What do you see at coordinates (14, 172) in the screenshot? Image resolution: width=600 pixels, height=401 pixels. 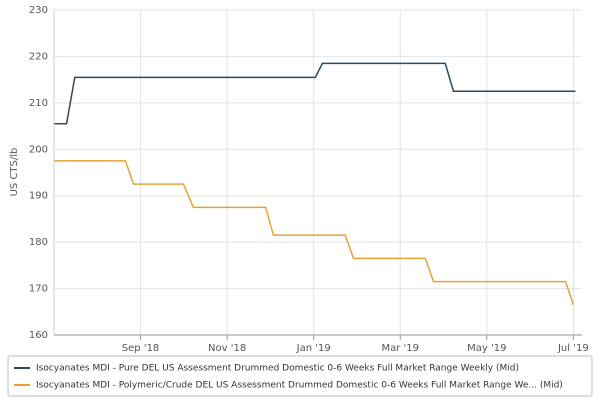 I see `y-axis-label: US CTS/lb` at bounding box center [14, 172].